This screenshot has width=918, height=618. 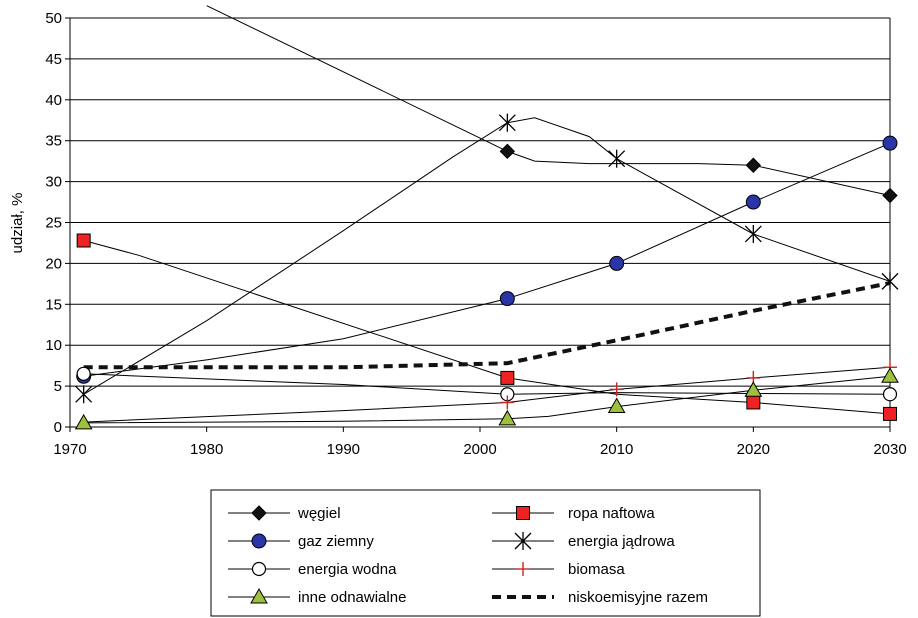 I want to click on legend-label: gaz ziemny, so click(x=336, y=541).